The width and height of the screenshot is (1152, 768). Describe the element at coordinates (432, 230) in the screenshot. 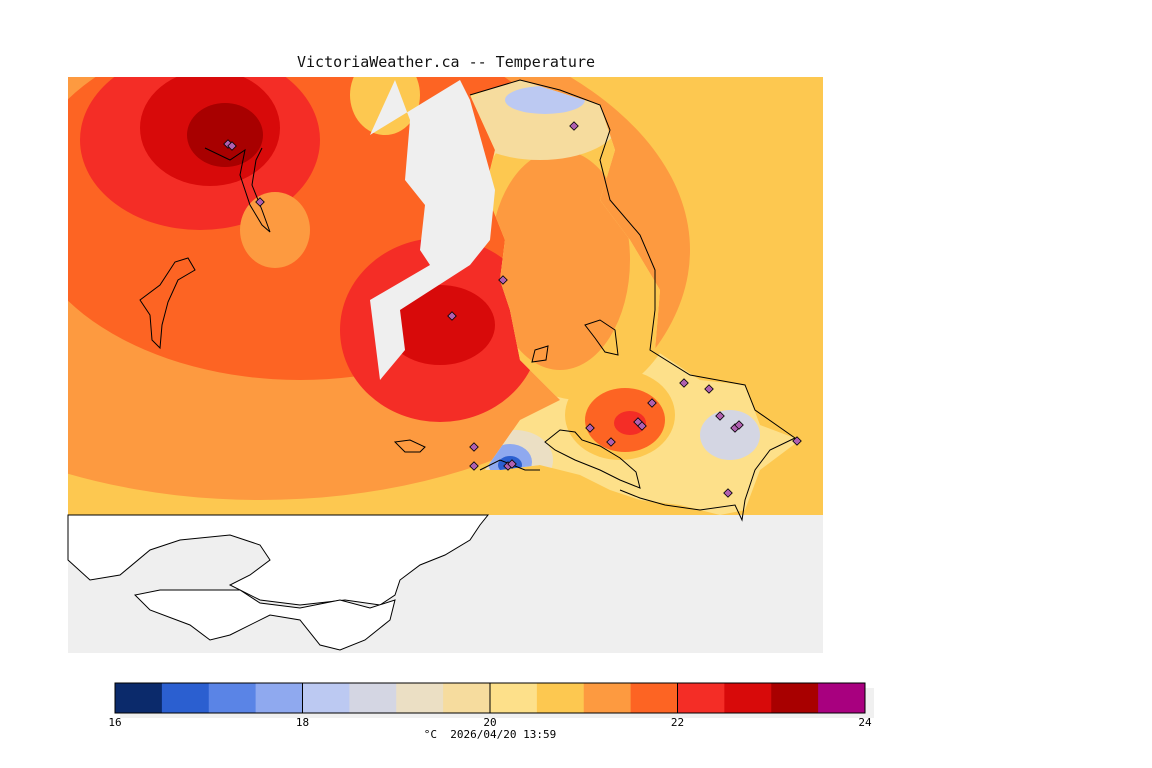

I see `strait-water` at that location.